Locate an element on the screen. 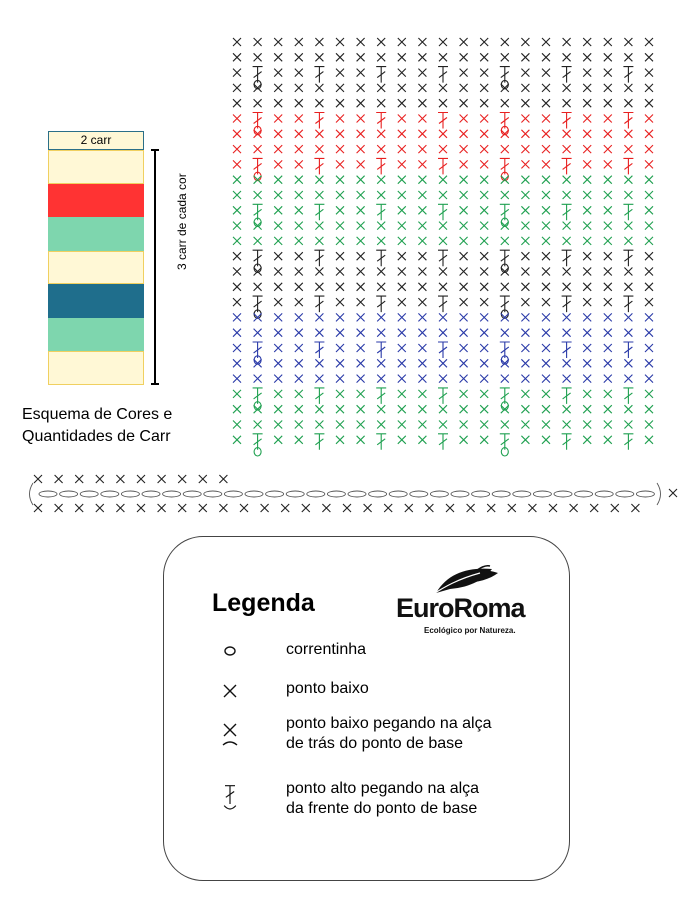 The image size is (700, 919). legend-label-back-loop-line1: ponto baixo pegando na alça is located at coordinates (389, 723).